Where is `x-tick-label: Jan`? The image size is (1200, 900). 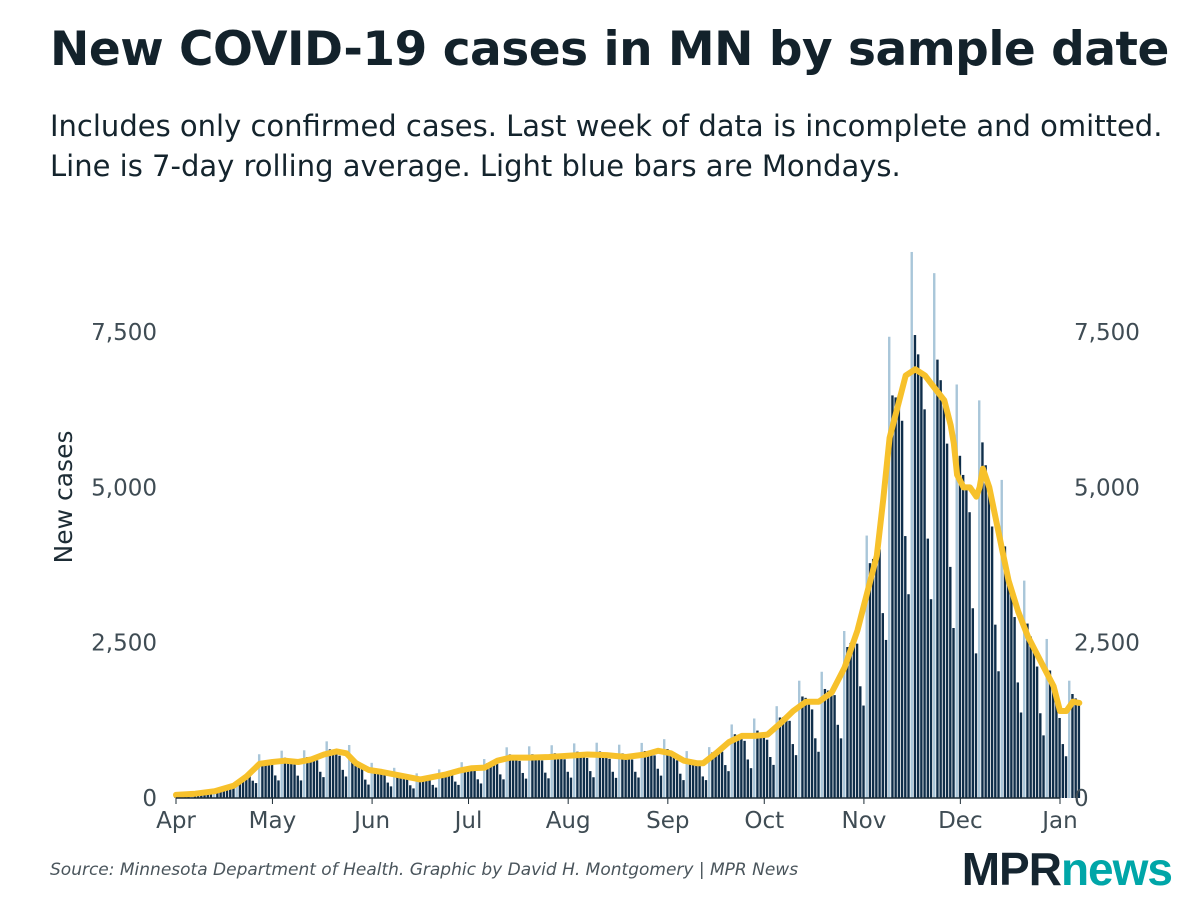 x-tick-label: Jan is located at coordinates (1058, 821).